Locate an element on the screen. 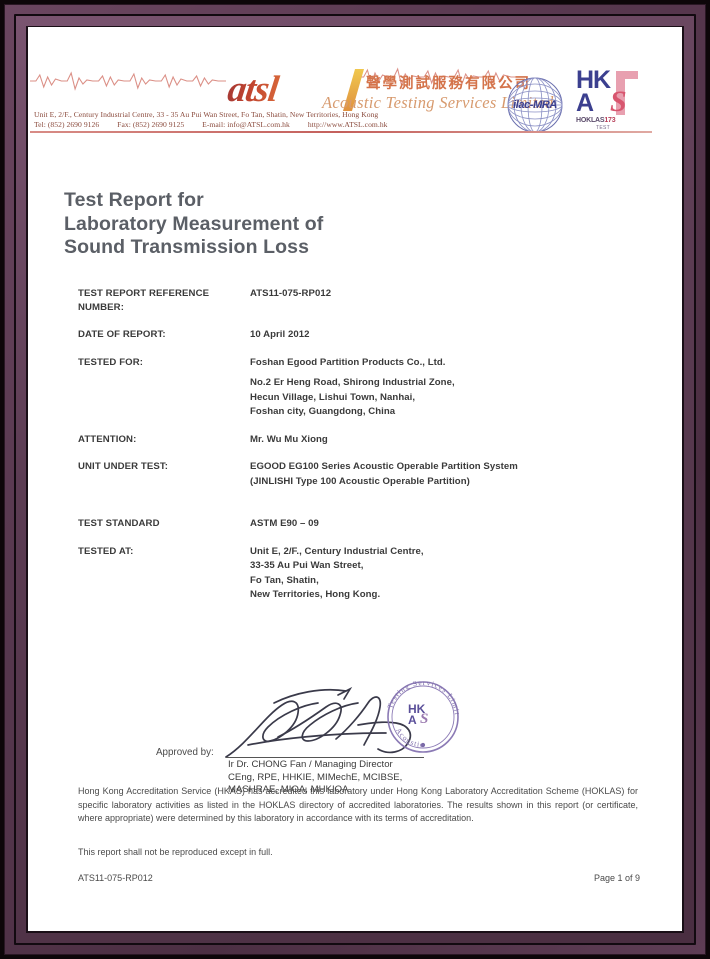 This screenshot has width=710, height=959. field-label: TEST REPORT REFERENCE NUMBER: is located at coordinates (144, 300).